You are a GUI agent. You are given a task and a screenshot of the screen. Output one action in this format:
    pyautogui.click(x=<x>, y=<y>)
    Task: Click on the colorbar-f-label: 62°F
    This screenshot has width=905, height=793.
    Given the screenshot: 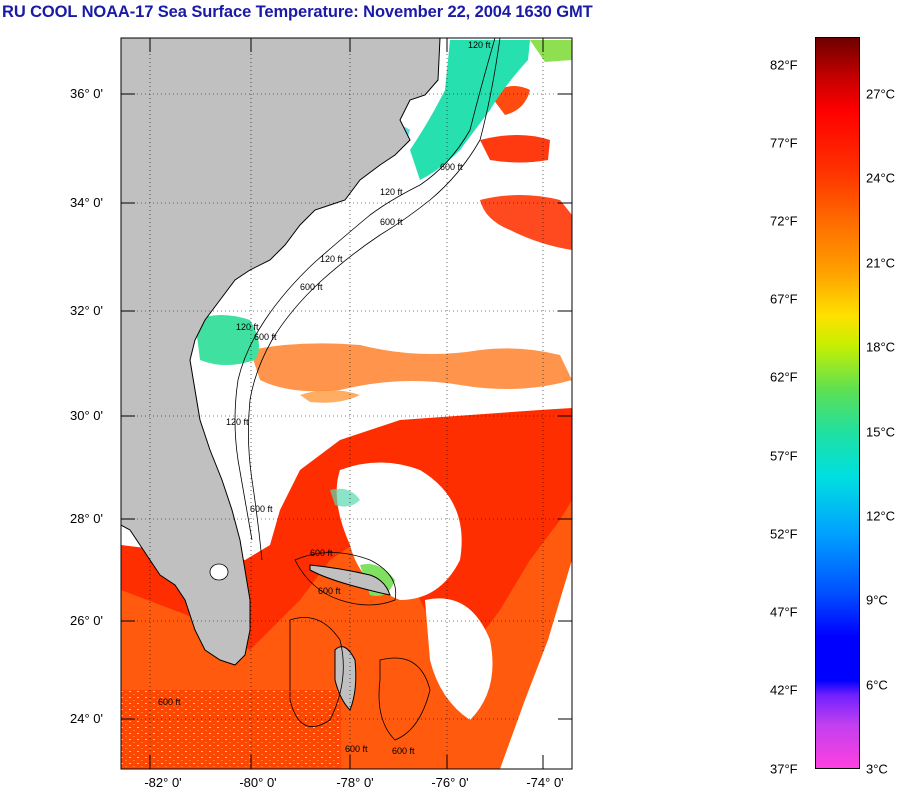 What is the action you would take?
    pyautogui.click(x=784, y=377)
    